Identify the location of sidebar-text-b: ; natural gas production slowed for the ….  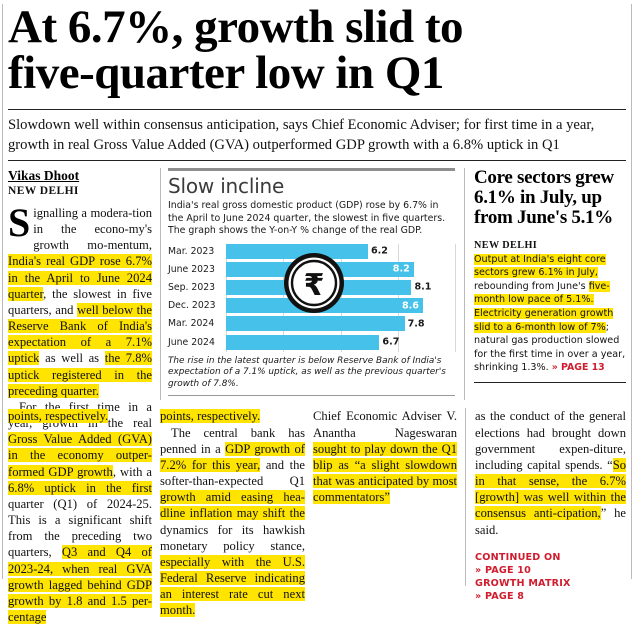
(550, 347).